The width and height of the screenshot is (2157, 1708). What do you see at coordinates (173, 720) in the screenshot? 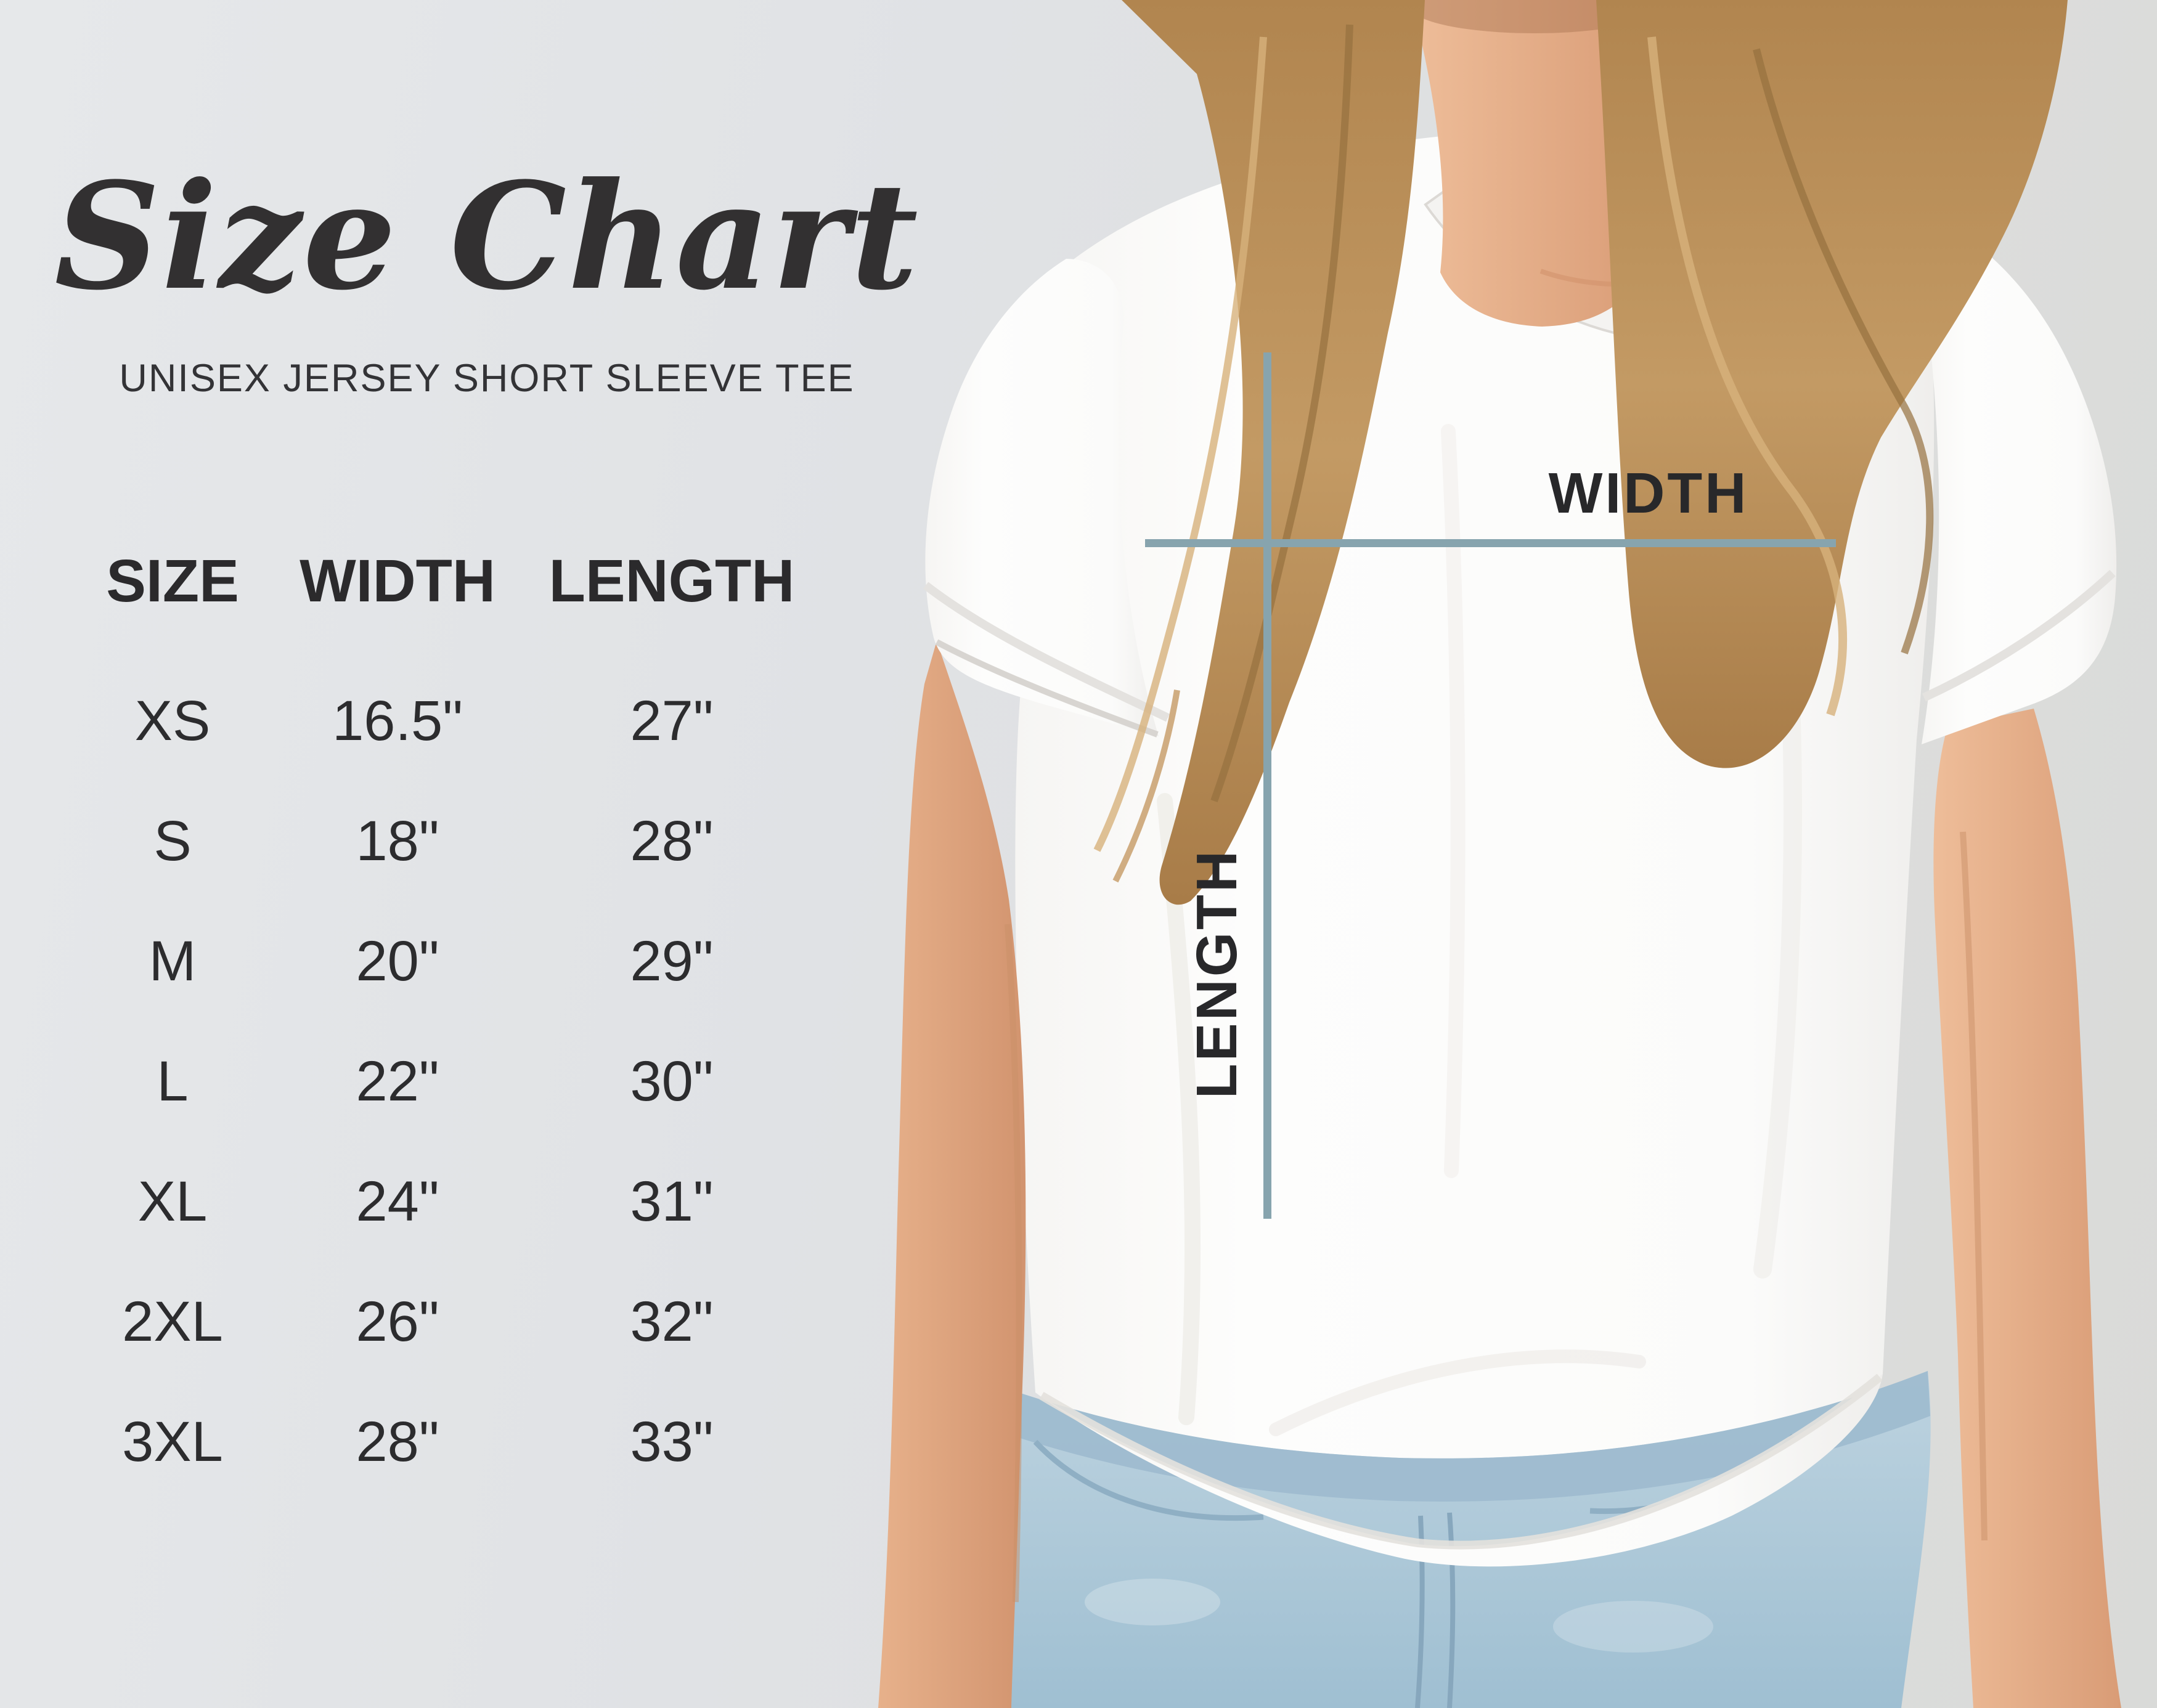
I see `table-cell-size: XS` at bounding box center [173, 720].